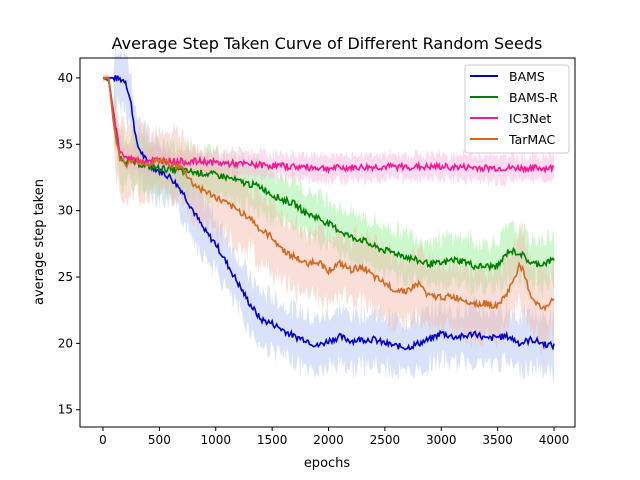  What do you see at coordinates (103, 440) in the screenshot?
I see `x-tick-label: 0` at bounding box center [103, 440].